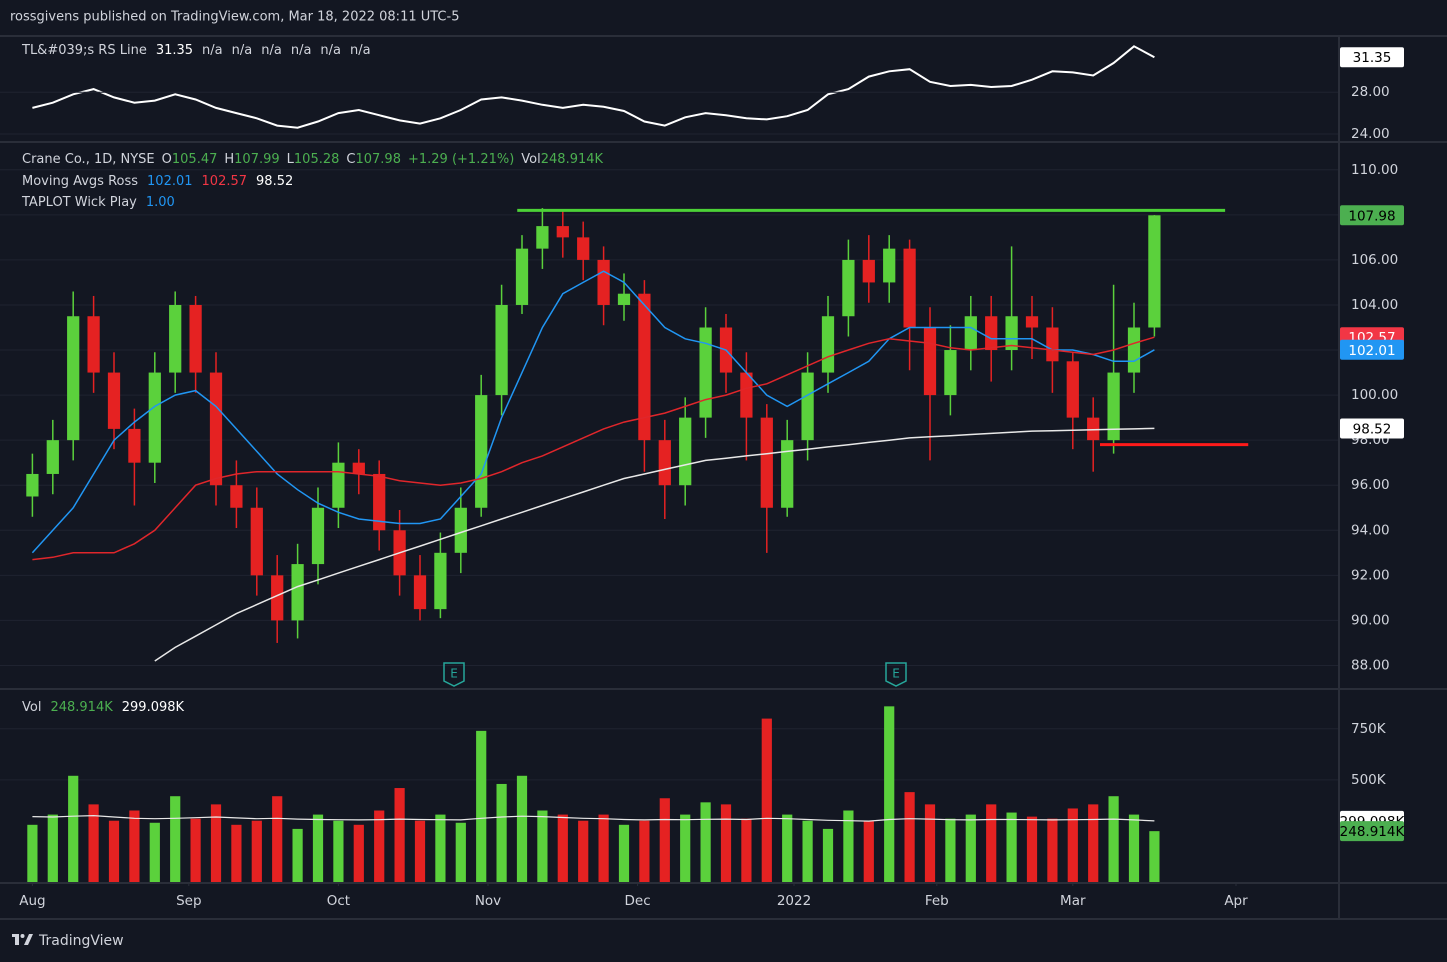  What do you see at coordinates (170, 181) in the screenshot?
I see `legend-item: 102.01` at bounding box center [170, 181].